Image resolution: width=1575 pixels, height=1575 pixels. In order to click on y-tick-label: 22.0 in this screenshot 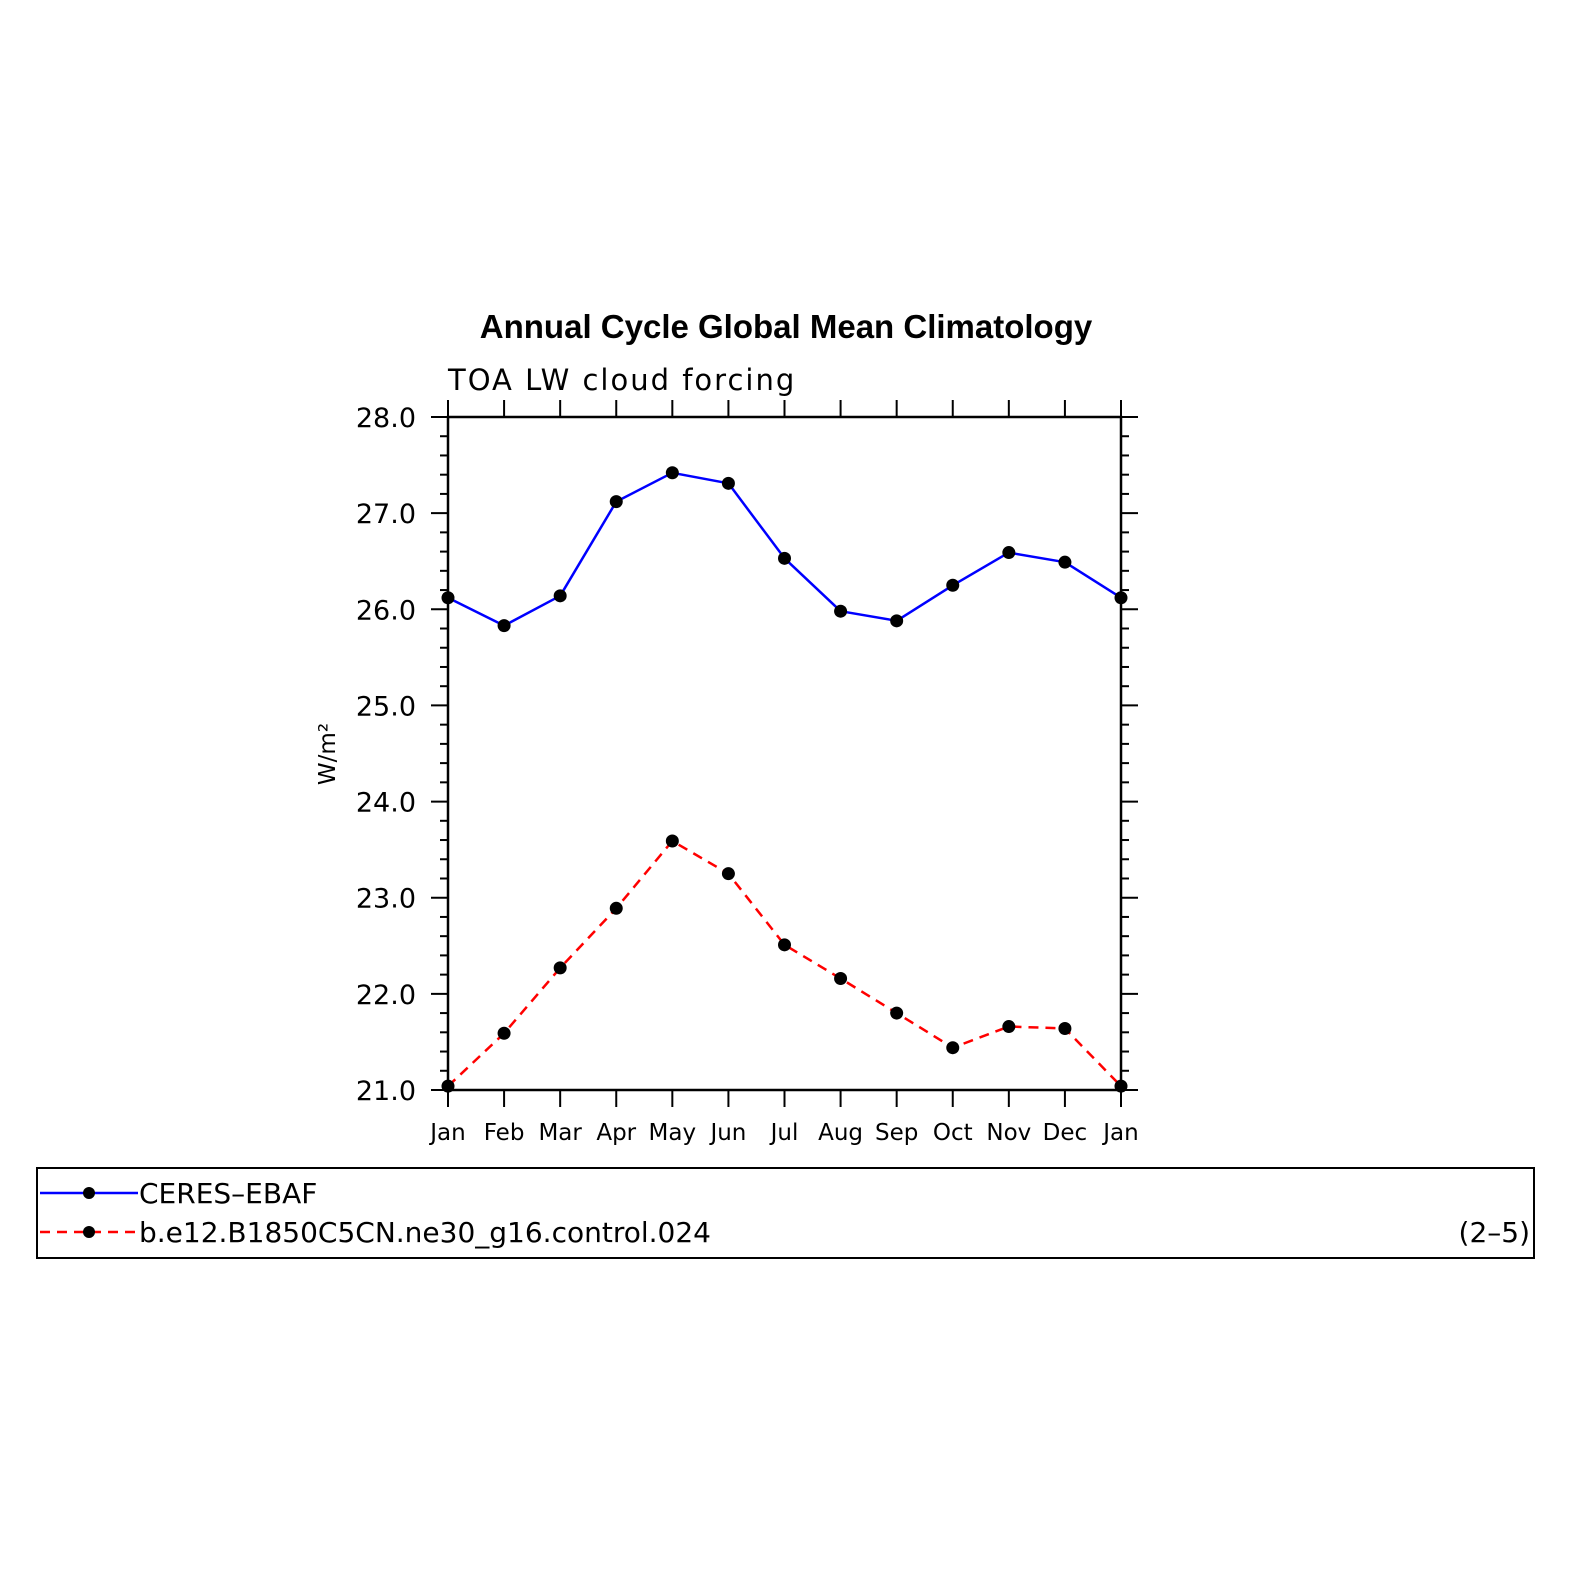, I will do `click(386, 995)`.